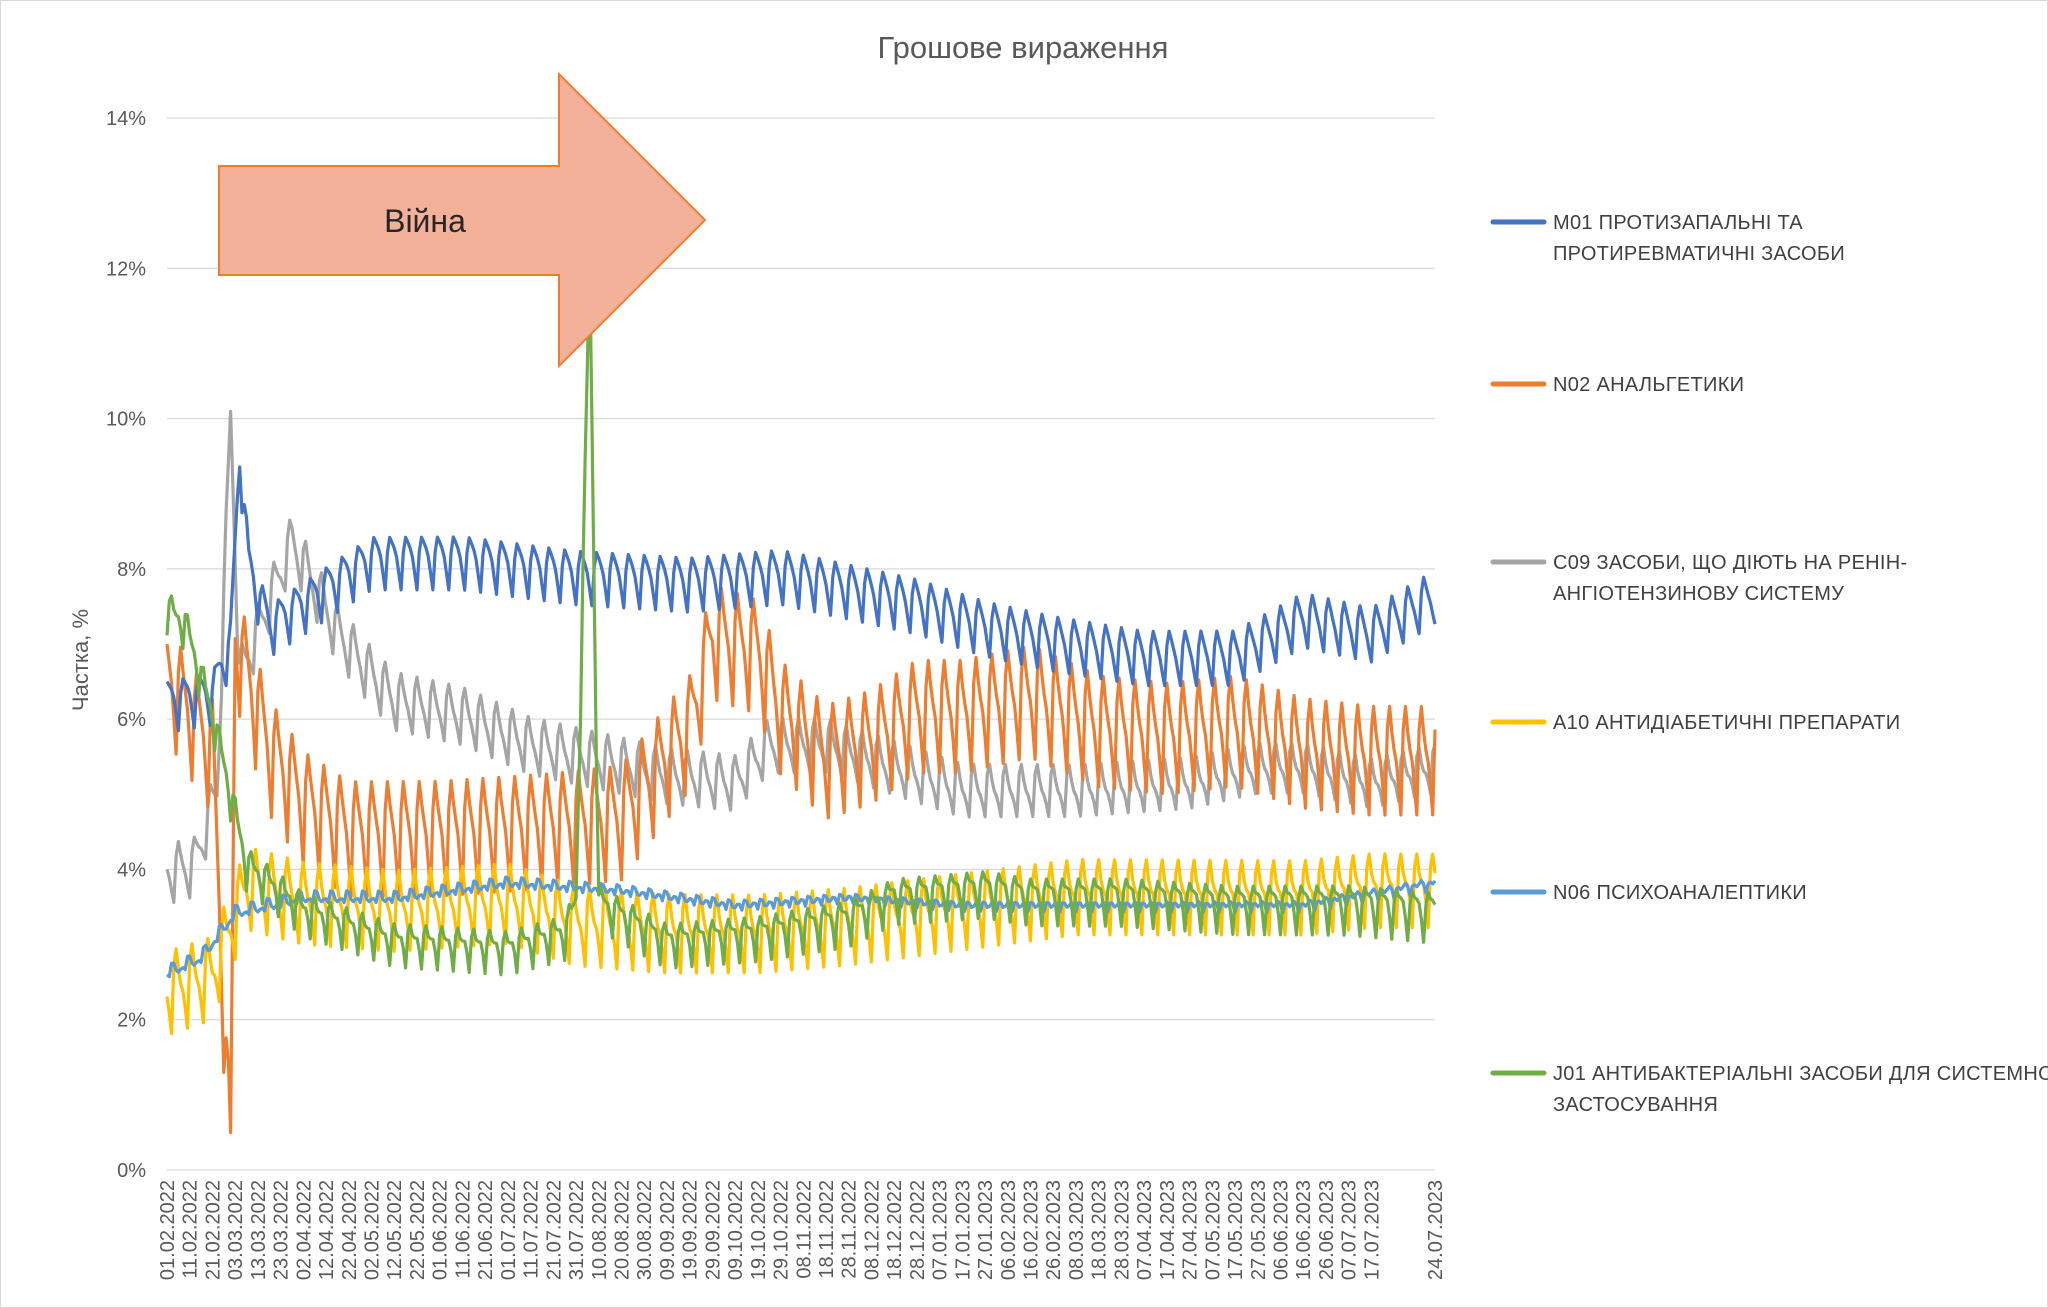 The width and height of the screenshot is (2048, 1308). I want to click on y-tick-labels: 0% 2% 4% 6% 8% 10% 12% 14%, so click(126, 645).